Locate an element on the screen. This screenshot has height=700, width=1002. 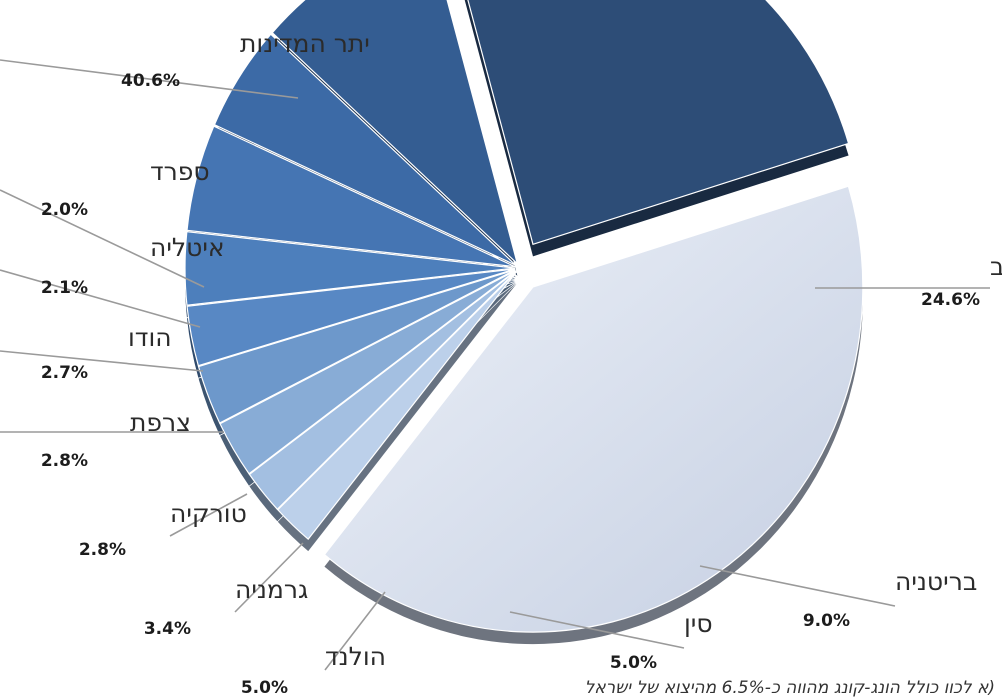
slice-value-label: 2.1% is located at coordinates (64, 288).